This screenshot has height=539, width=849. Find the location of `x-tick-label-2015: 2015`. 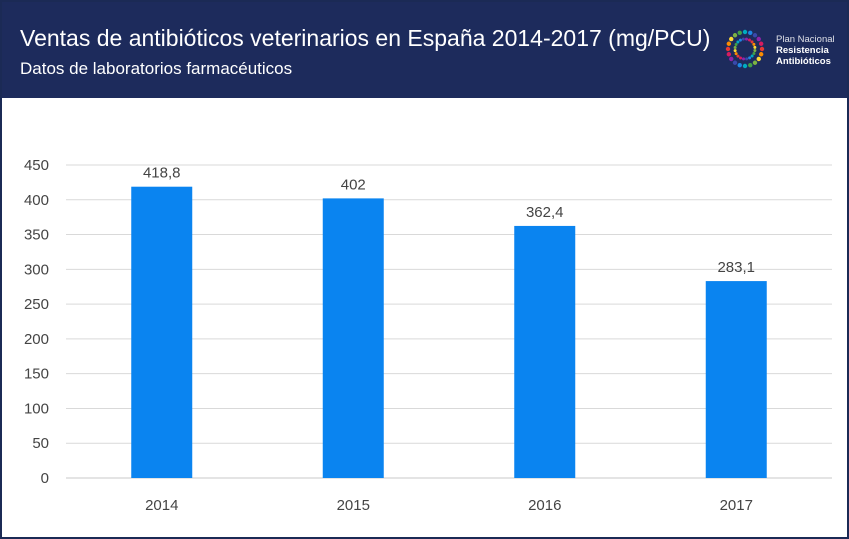

x-tick-label-2015: 2015 is located at coordinates (353, 505).